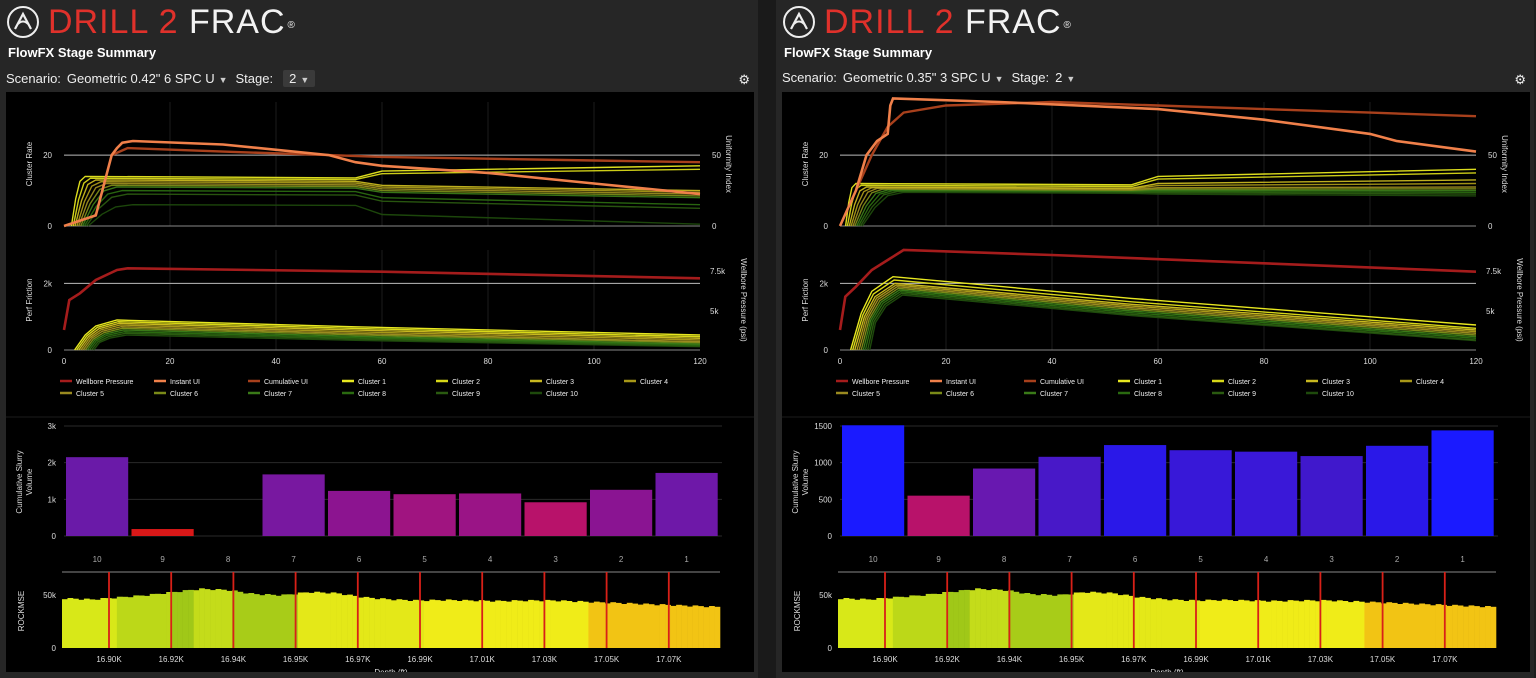 The width and height of the screenshot is (1536, 678). I want to click on brand-logo: DRILL 2 FRAC ®, so click(151, 22).